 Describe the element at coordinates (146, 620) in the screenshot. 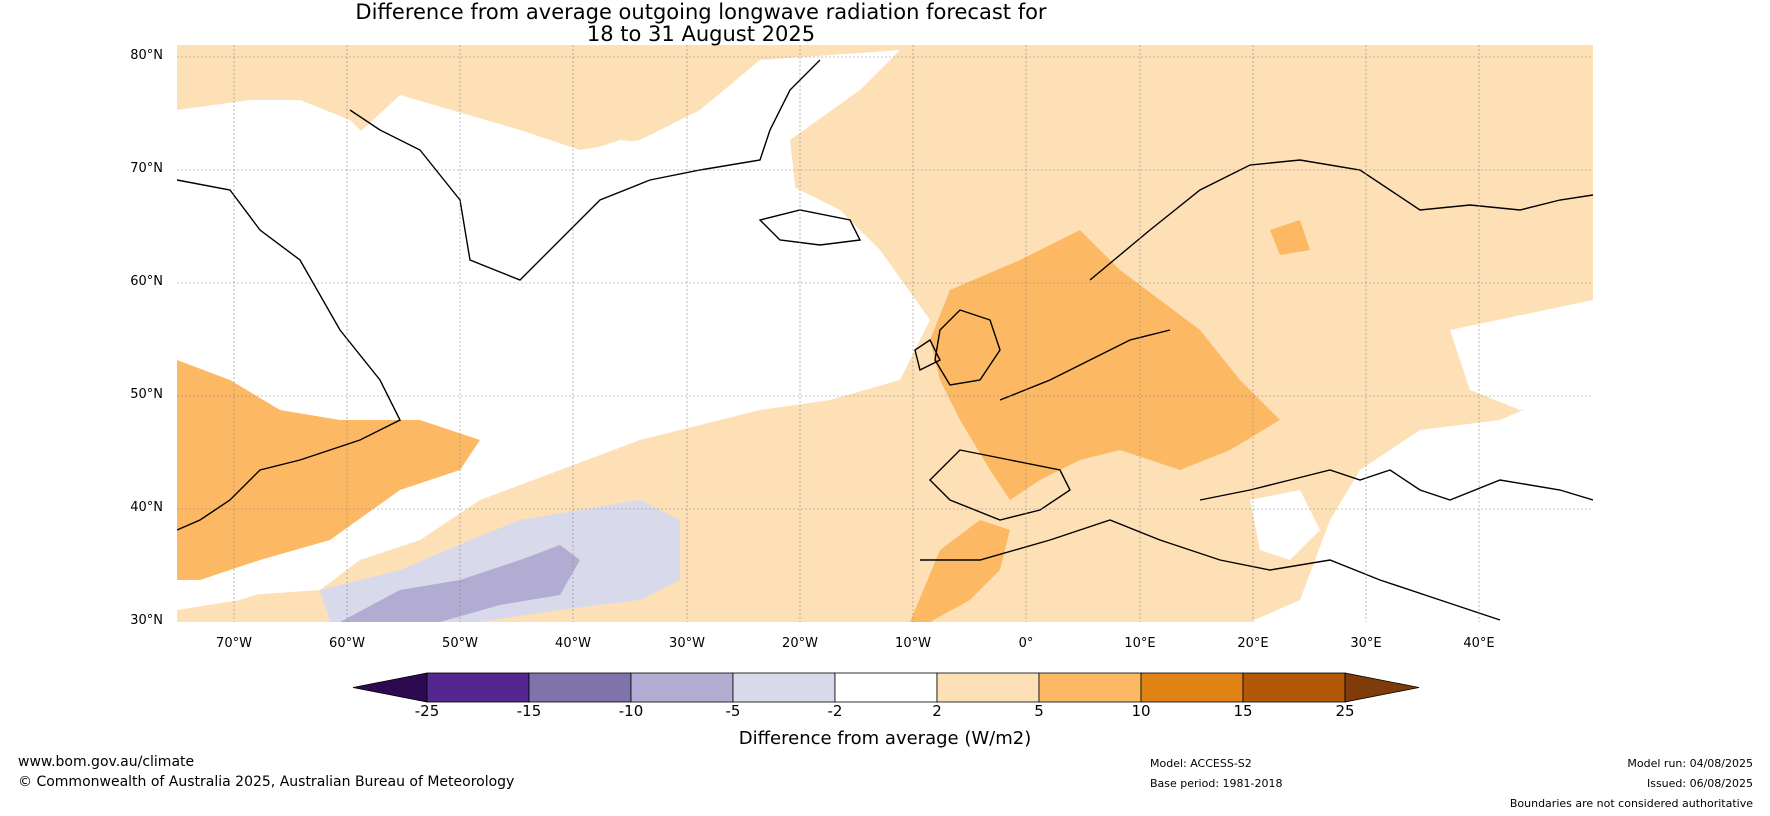

I see `lat-label: 30°N` at that location.